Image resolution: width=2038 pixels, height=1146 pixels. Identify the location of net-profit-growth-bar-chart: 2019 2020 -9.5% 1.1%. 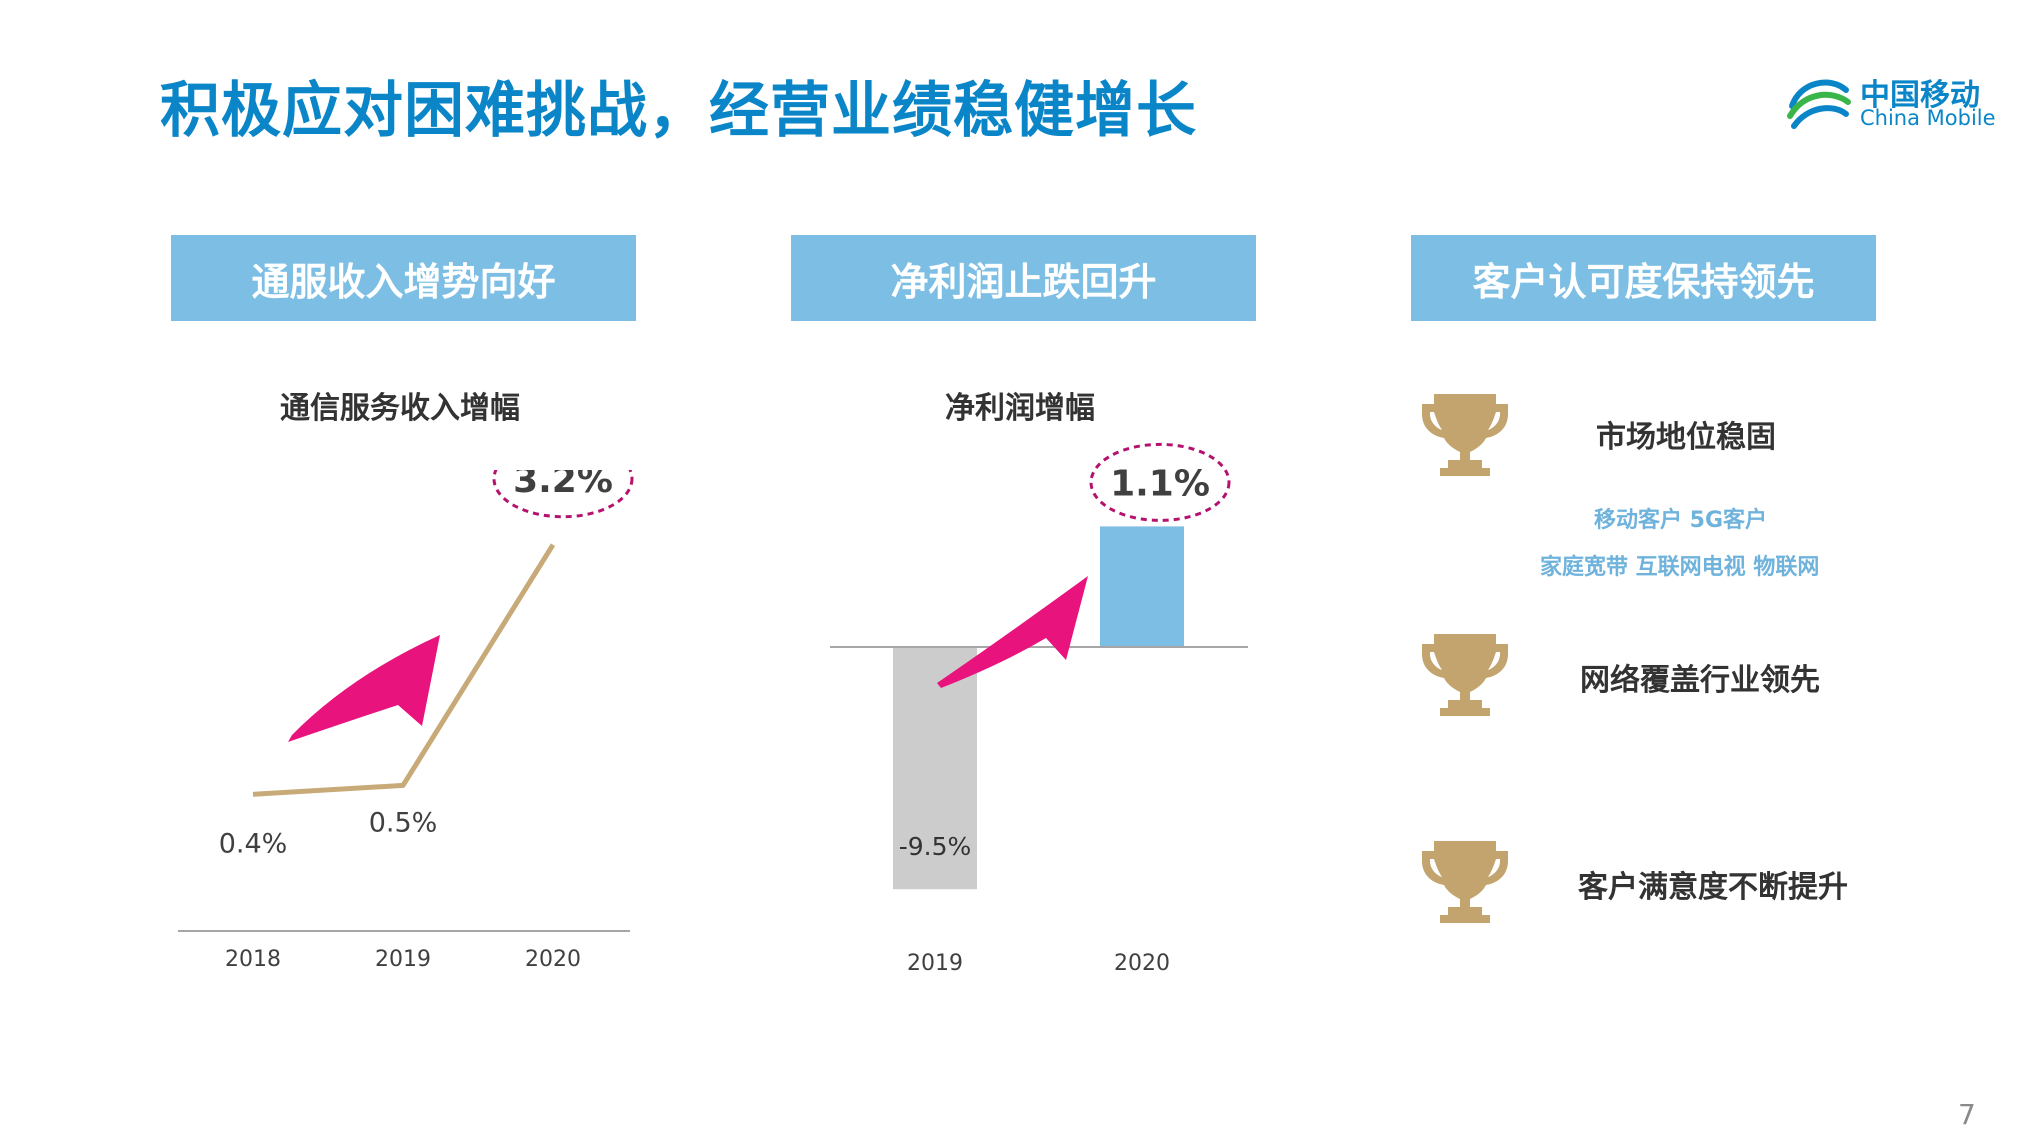
(1039, 709).